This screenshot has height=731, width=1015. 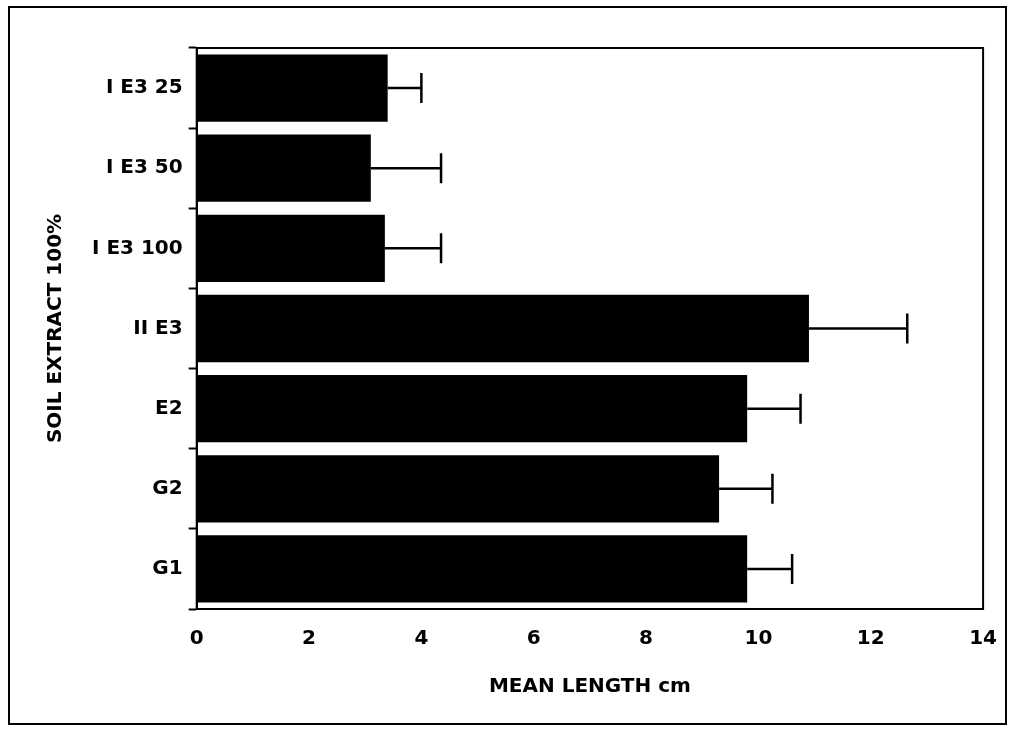 What do you see at coordinates (144, 166) in the screenshot?
I see `y-tick-label: I E3 50` at bounding box center [144, 166].